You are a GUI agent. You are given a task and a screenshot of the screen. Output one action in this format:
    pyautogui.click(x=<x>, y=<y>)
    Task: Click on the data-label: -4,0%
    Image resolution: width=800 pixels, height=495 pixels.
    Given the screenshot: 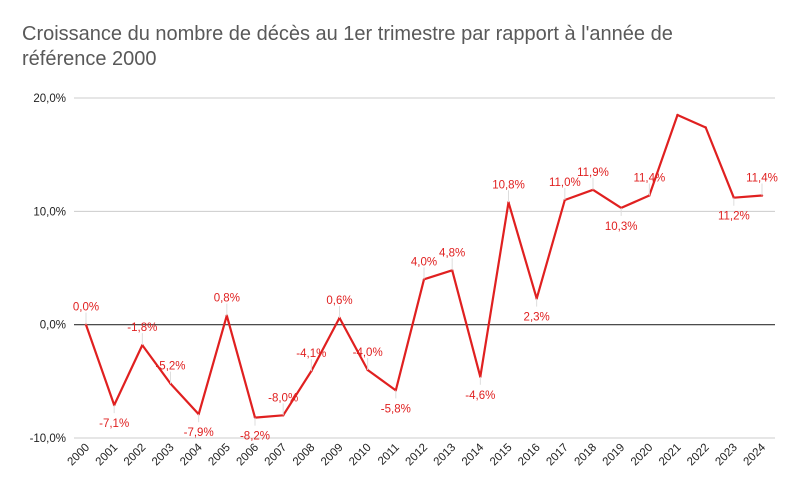 What is the action you would take?
    pyautogui.click(x=368, y=353)
    